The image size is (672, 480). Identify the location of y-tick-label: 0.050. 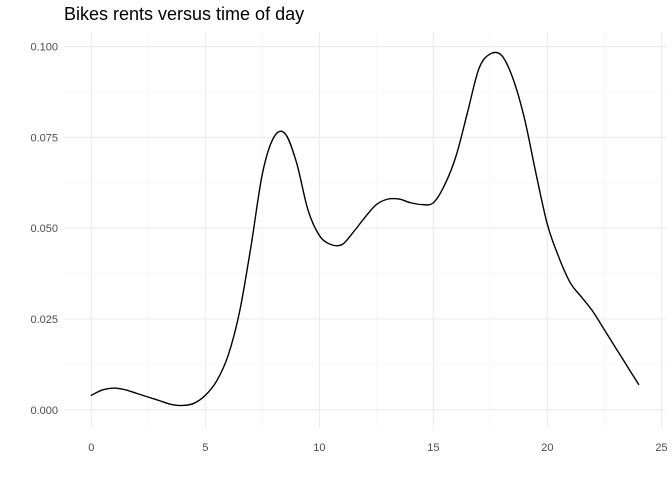
(44, 229).